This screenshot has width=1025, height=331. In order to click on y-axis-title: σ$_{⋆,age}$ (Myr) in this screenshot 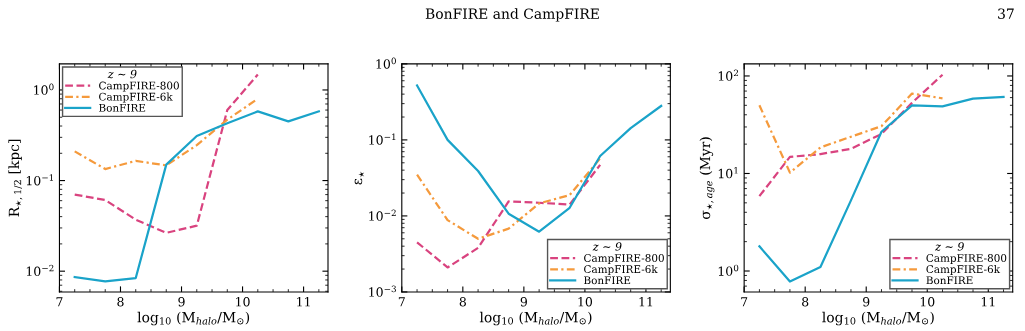, I will do `click(707, 178)`.